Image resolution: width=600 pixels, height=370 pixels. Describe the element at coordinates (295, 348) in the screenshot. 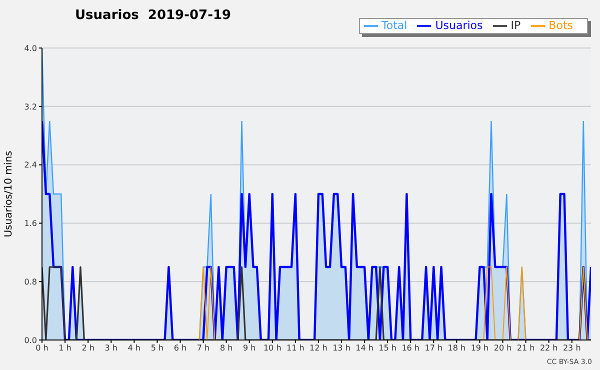

I see `x-tick-label: 11 h` at that location.